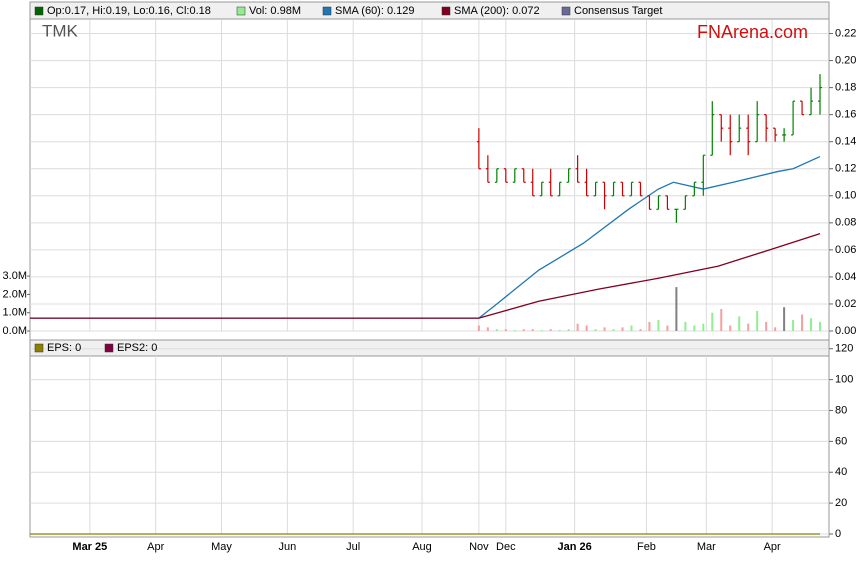  Describe the element at coordinates (15, 331) in the screenshot. I see `volume-tick-label: 0.0M` at that location.